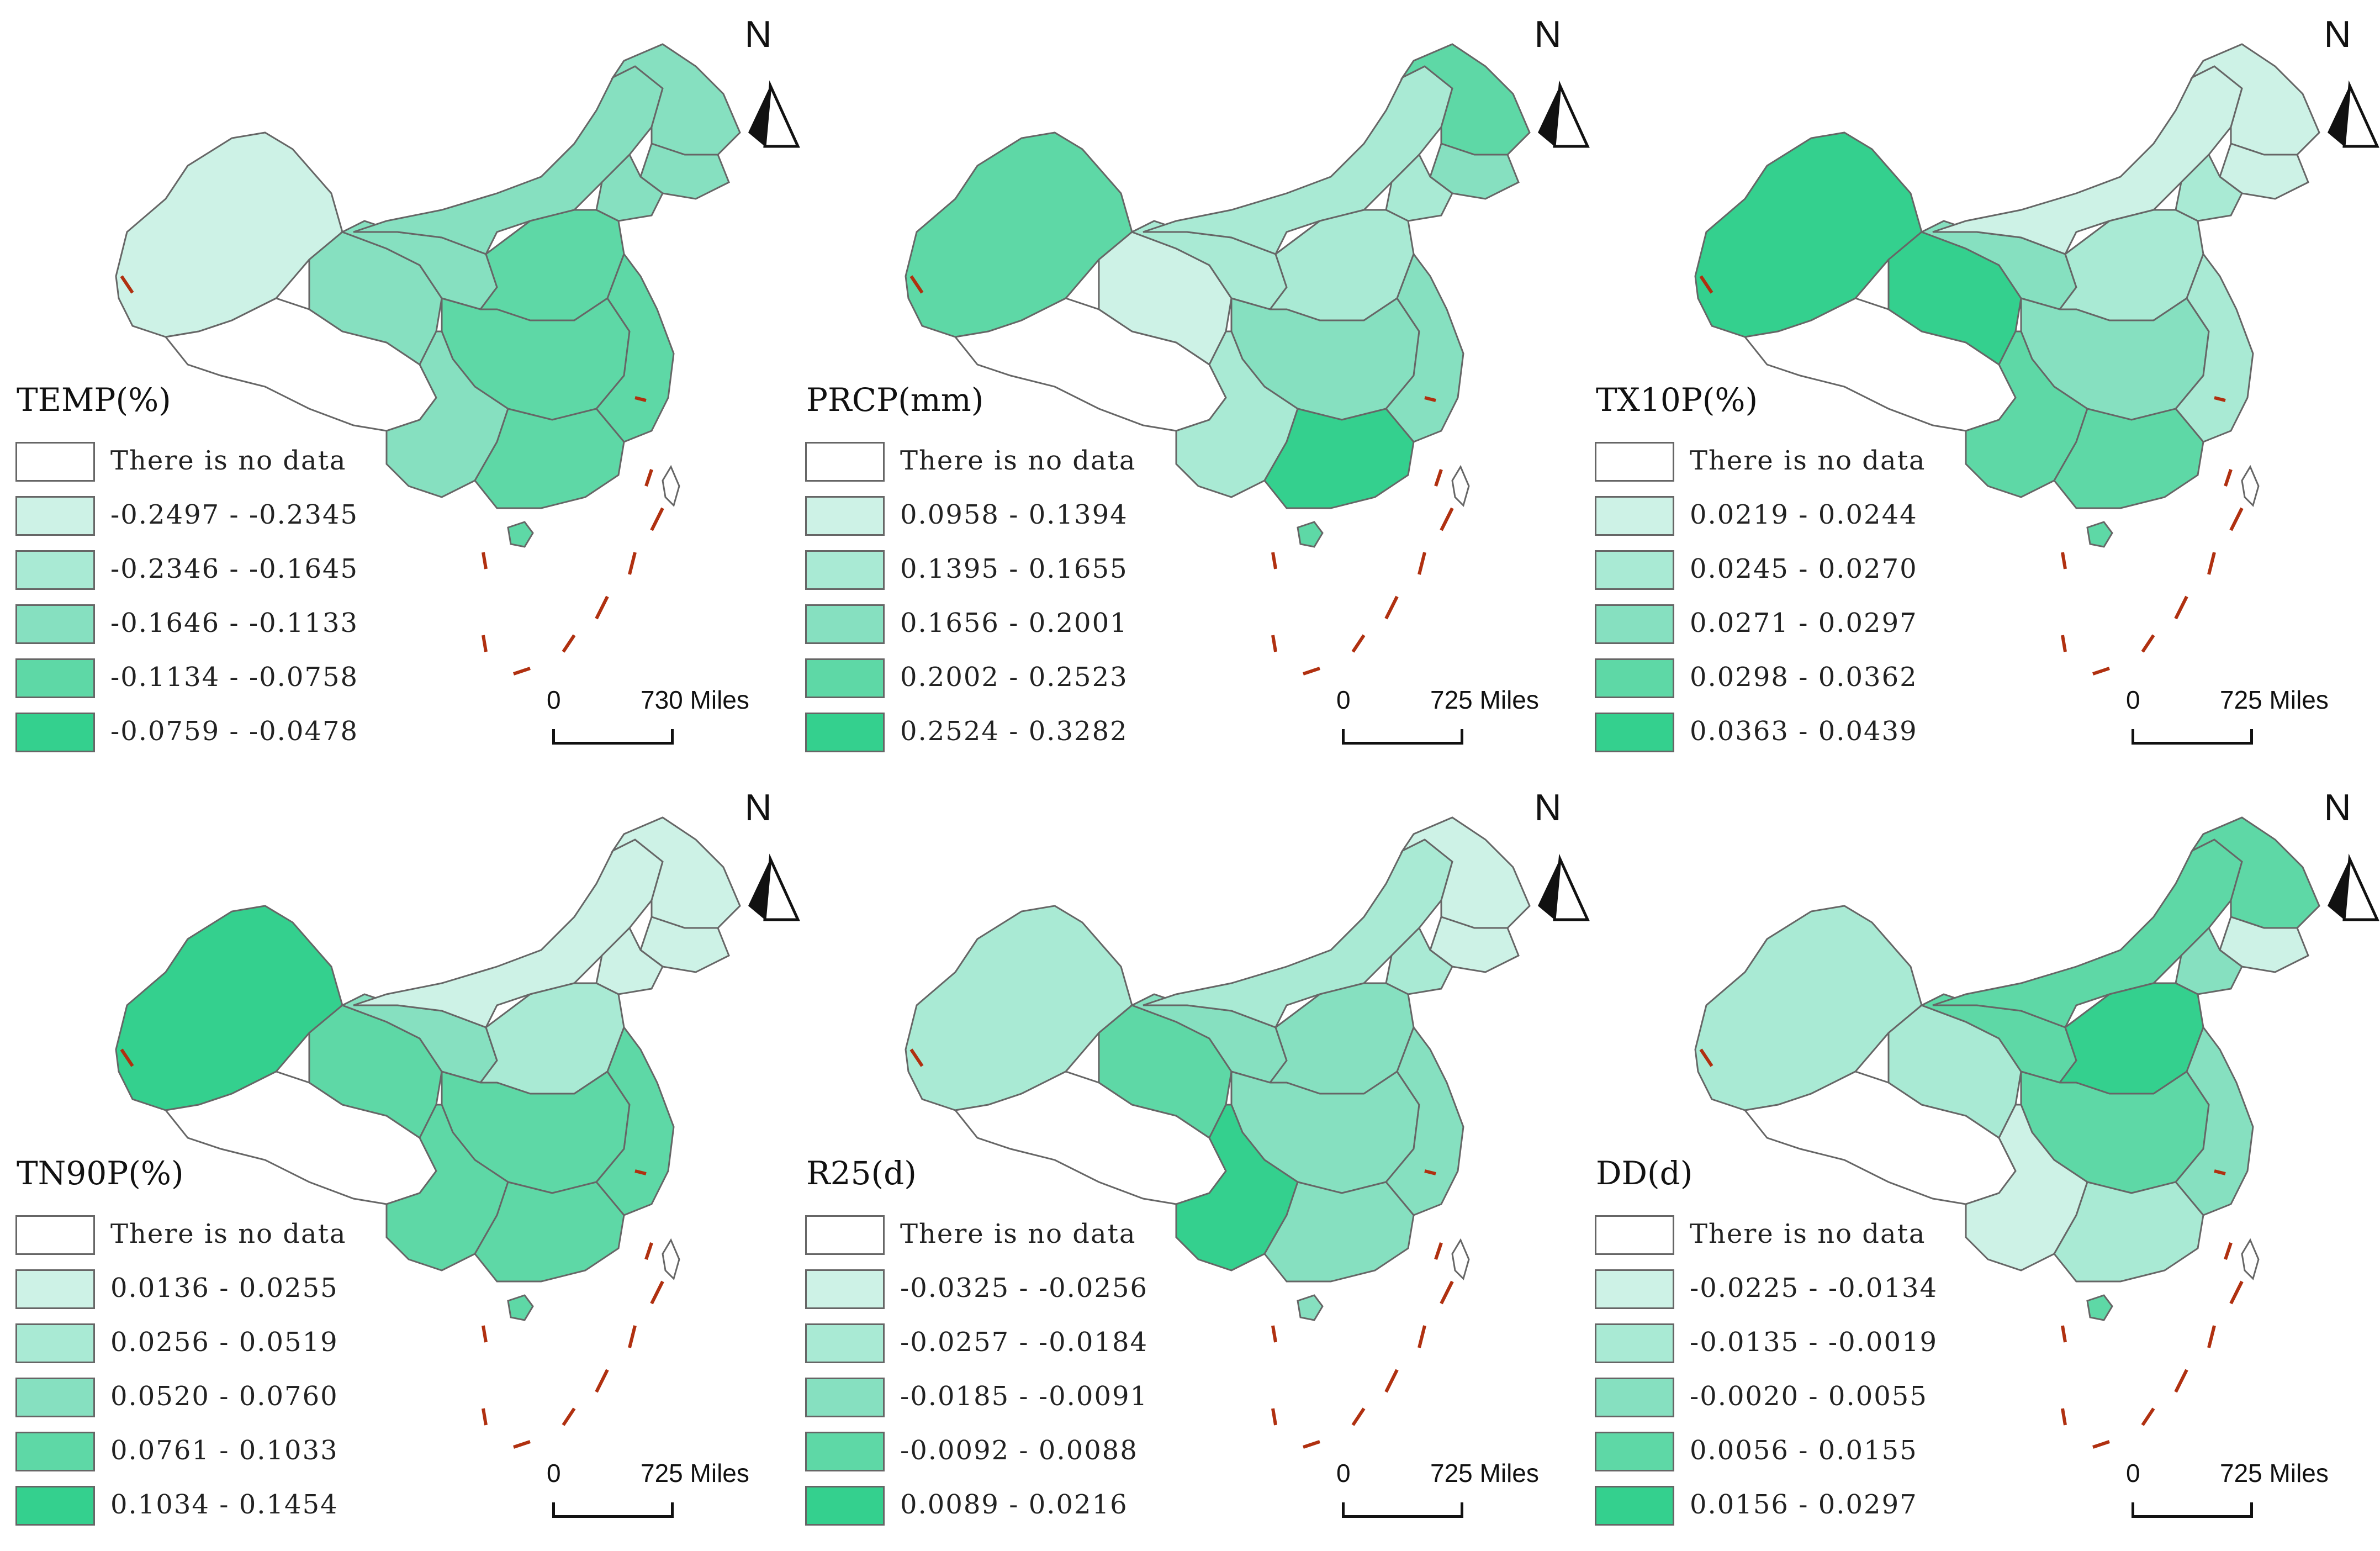 The width and height of the screenshot is (2380, 1551). I want to click on scale-bar: 0 725 Miles, so click(1452, 718).